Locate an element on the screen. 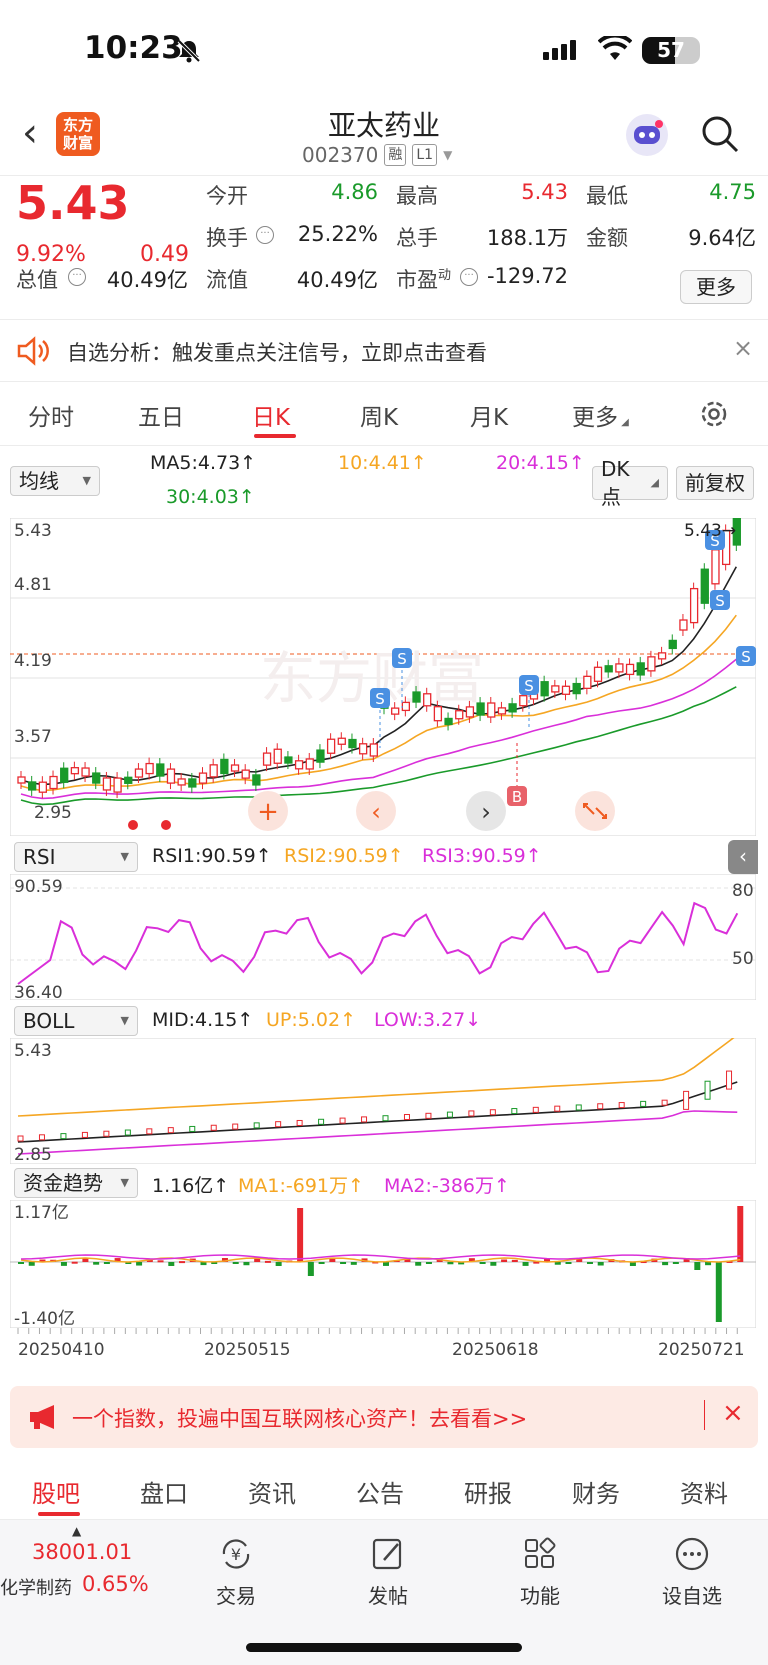 The image size is (768, 1665). tab-monthly-k: 月K is located at coordinates (489, 418).